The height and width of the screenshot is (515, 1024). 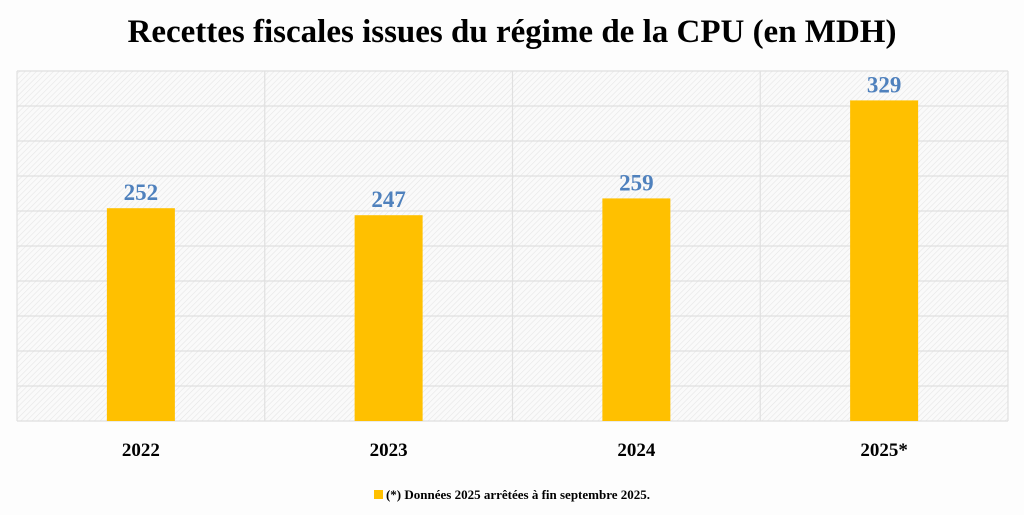 I want to click on bar-2024, so click(x=636, y=309).